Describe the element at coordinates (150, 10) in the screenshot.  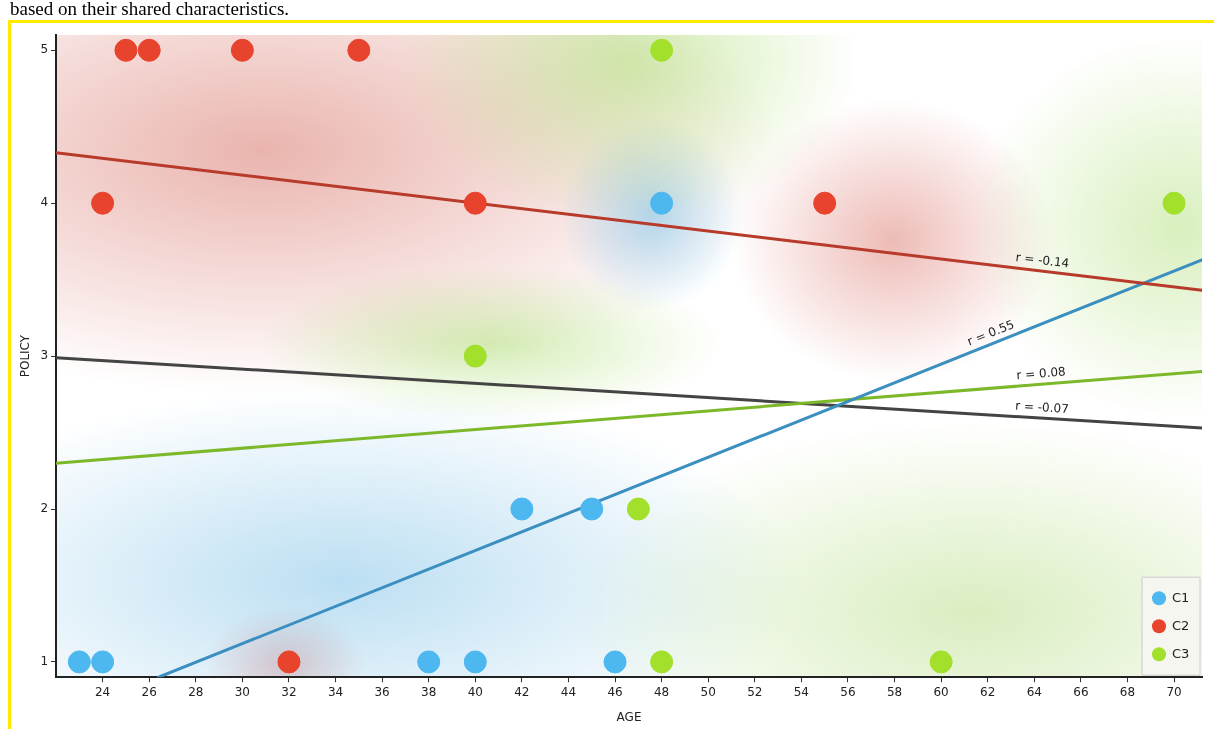
I see `text: based on their shared characteristics.` at that location.